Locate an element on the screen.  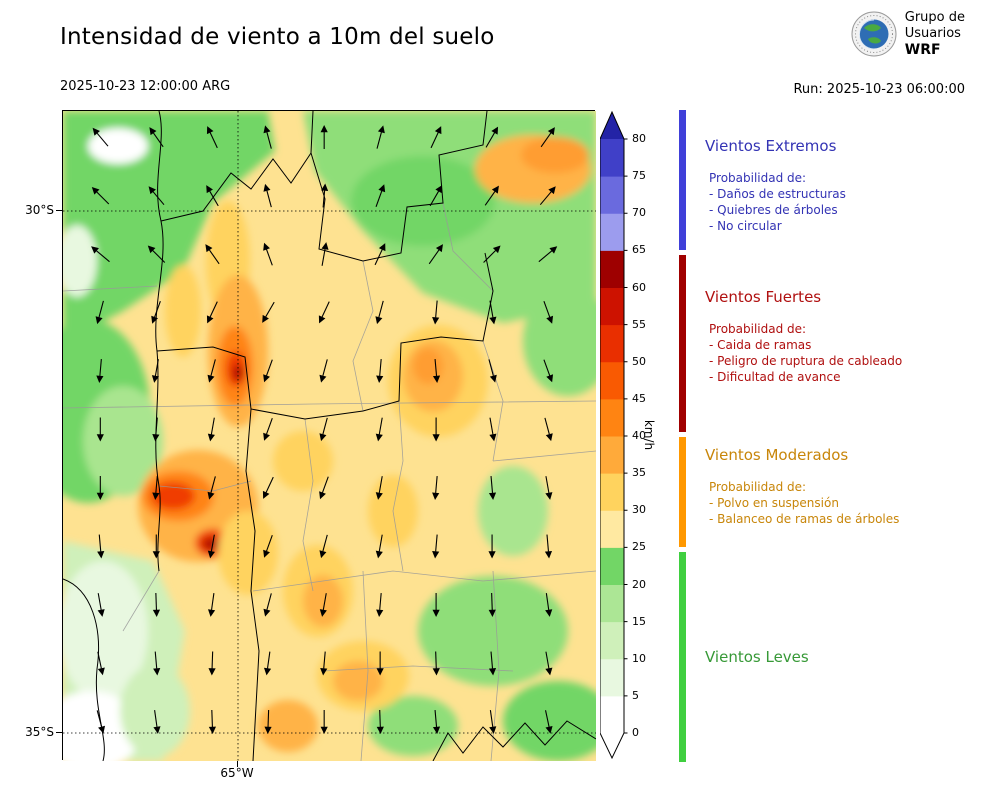
legend-subtitle-fuertes: Probabilidad de: is located at coordinates (758, 329).